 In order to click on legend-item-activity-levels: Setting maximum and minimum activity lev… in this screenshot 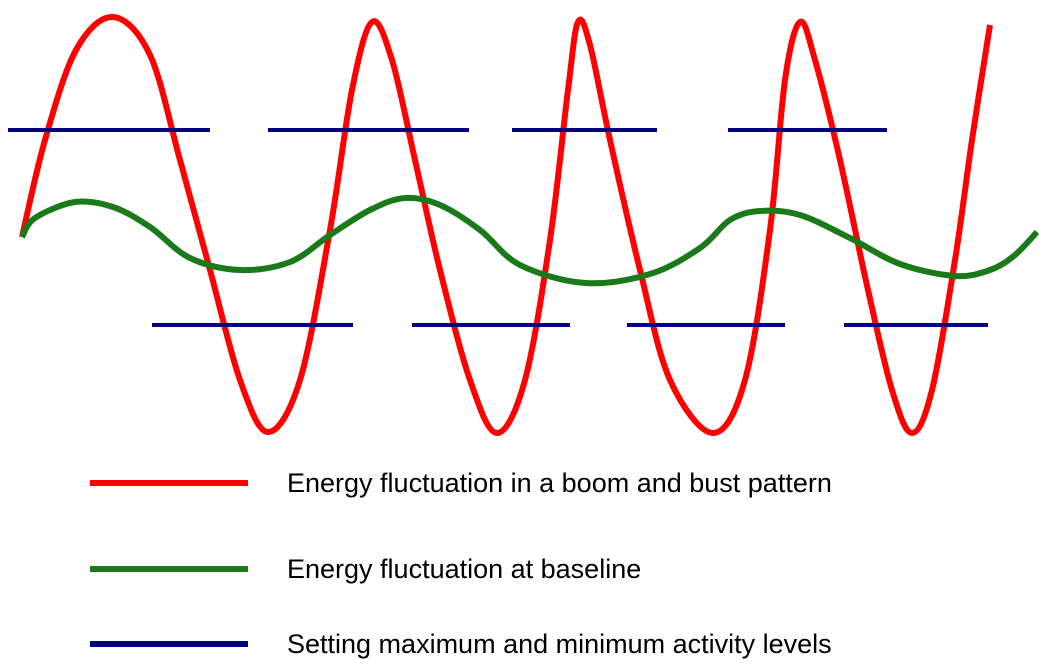, I will do `click(540, 647)`.